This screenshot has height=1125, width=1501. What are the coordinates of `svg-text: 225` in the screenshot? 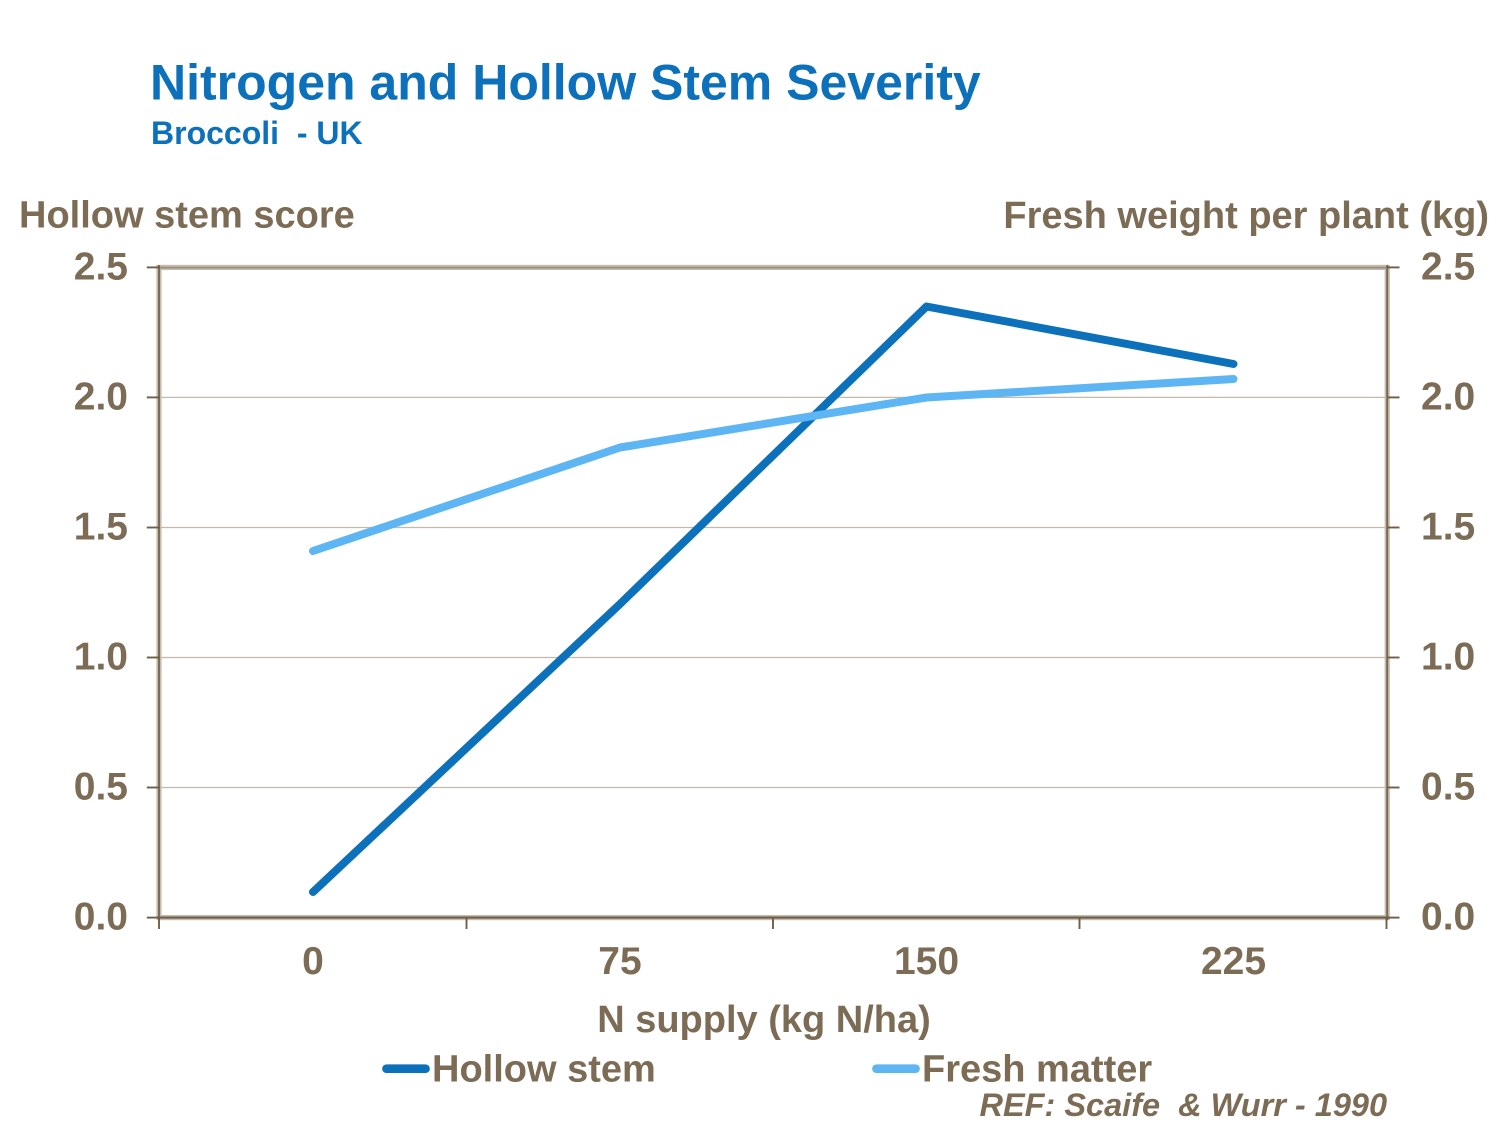 It's located at (1233, 961).